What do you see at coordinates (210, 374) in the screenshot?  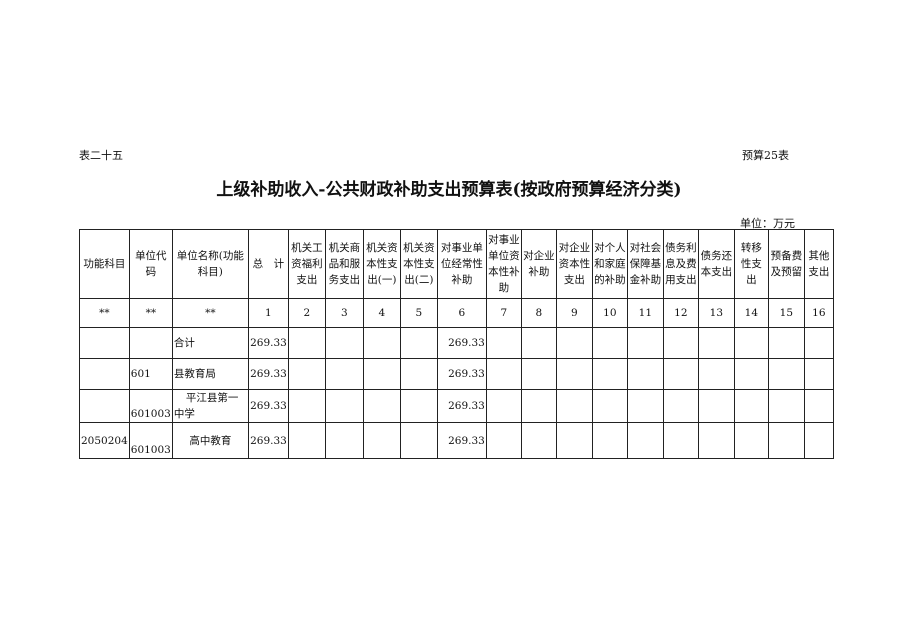 I see `unit-name-cell: 县教育局` at bounding box center [210, 374].